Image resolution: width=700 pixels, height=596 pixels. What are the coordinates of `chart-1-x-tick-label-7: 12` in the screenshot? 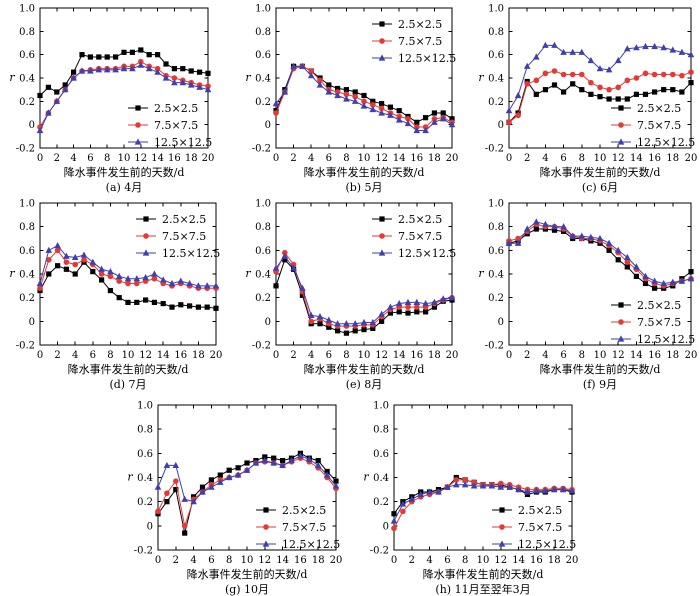 It's located at (140, 158).